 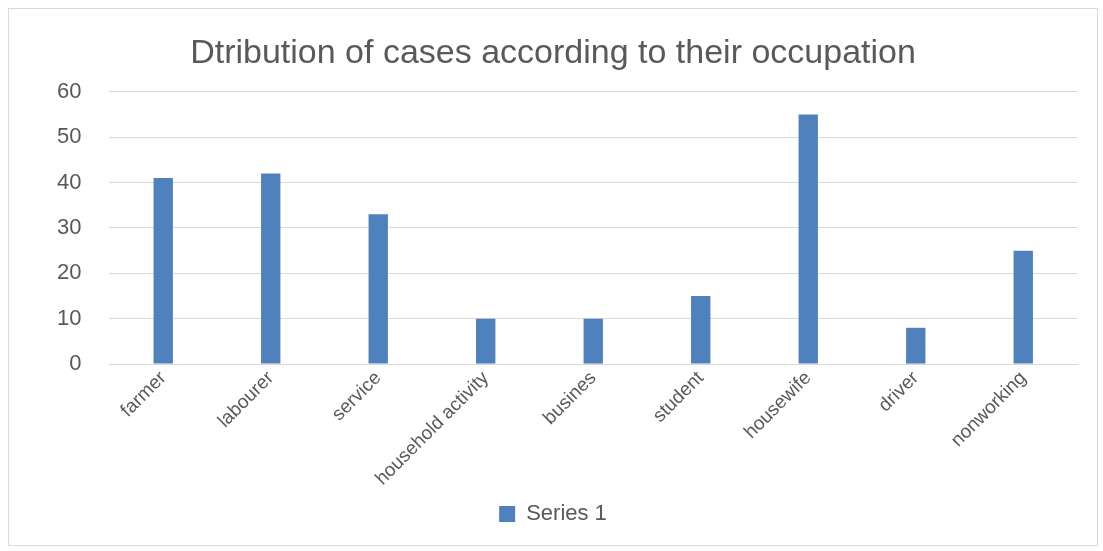 I want to click on y-tick-label: 20, so click(x=69, y=272).